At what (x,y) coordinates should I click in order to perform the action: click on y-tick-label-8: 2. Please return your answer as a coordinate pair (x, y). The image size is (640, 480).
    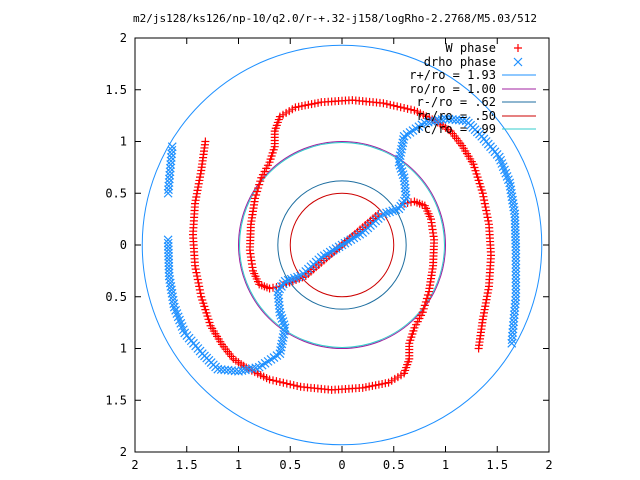
    Looking at the image, I should click on (123, 38).